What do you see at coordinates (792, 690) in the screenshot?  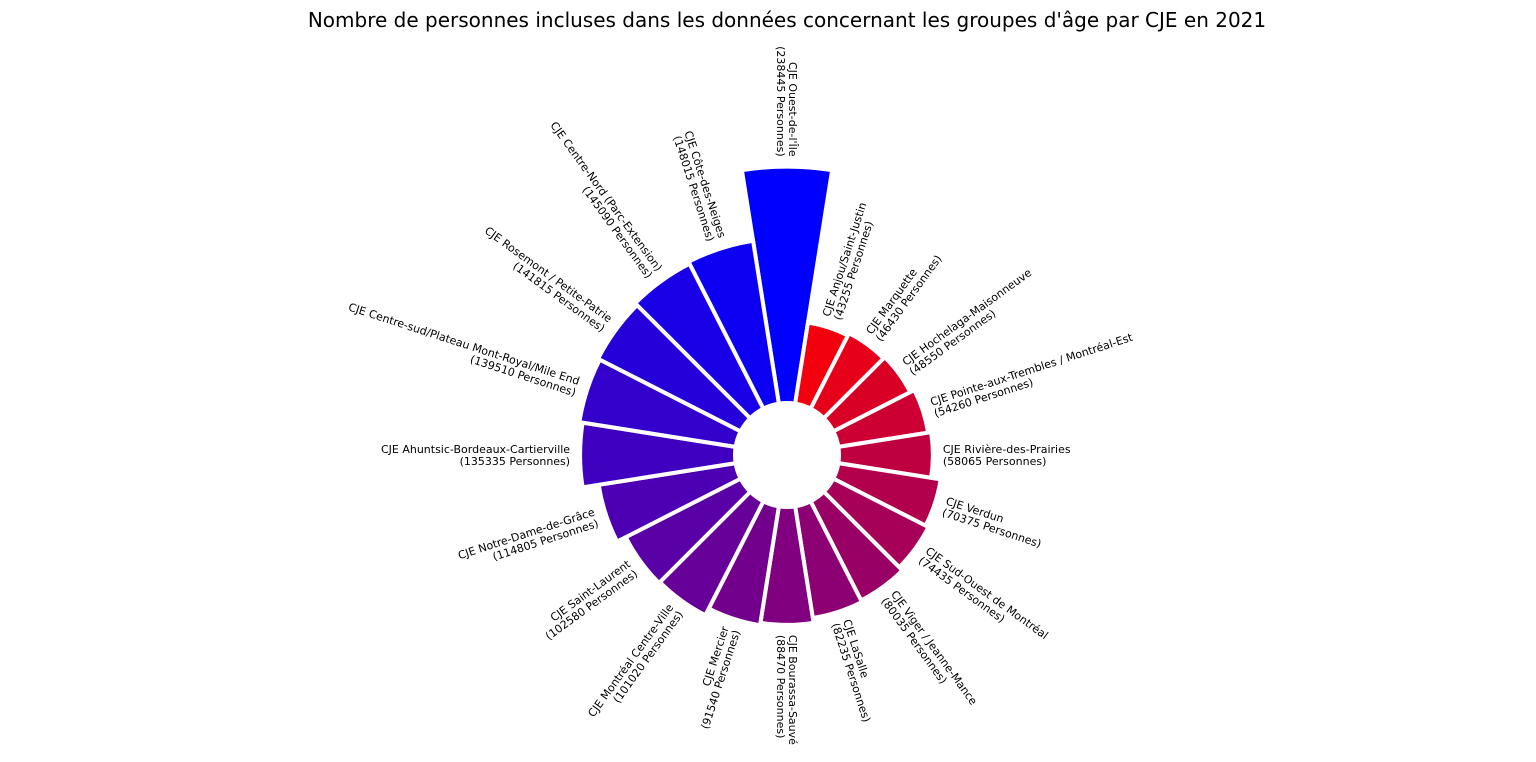 I see `category-label: CJE Bourassa-Sauvé` at bounding box center [792, 690].